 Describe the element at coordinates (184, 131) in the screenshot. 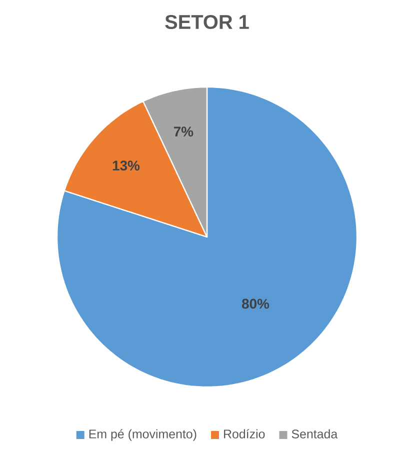

I see `data-label: 7%` at that location.